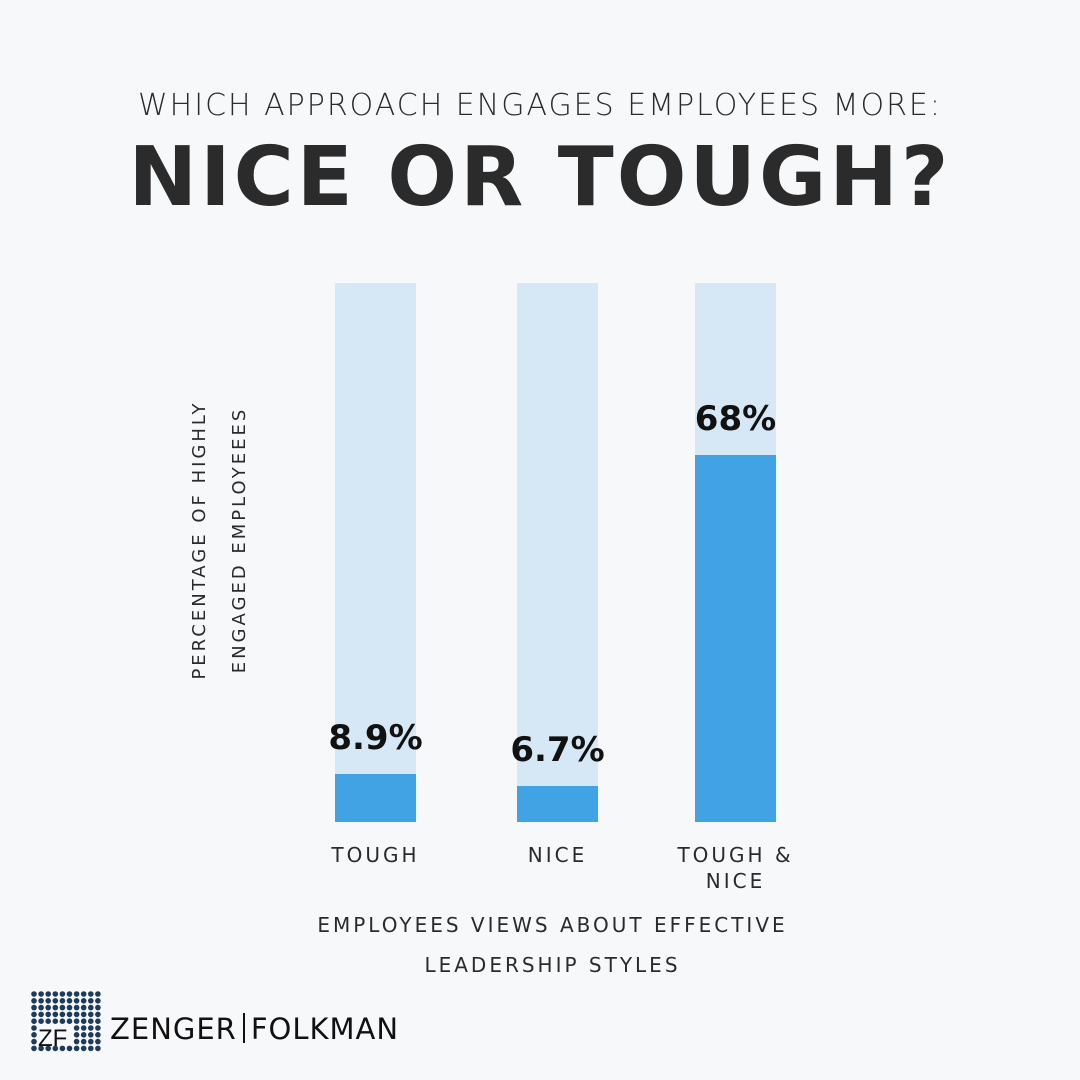  Describe the element at coordinates (52, 1038) in the screenshot. I see `logo-monogram: ZF` at that location.